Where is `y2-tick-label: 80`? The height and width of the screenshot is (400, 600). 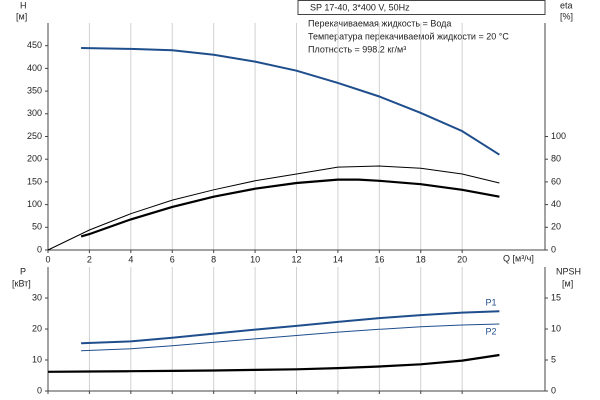 y2-tick-label: 80 is located at coordinates (556, 159).